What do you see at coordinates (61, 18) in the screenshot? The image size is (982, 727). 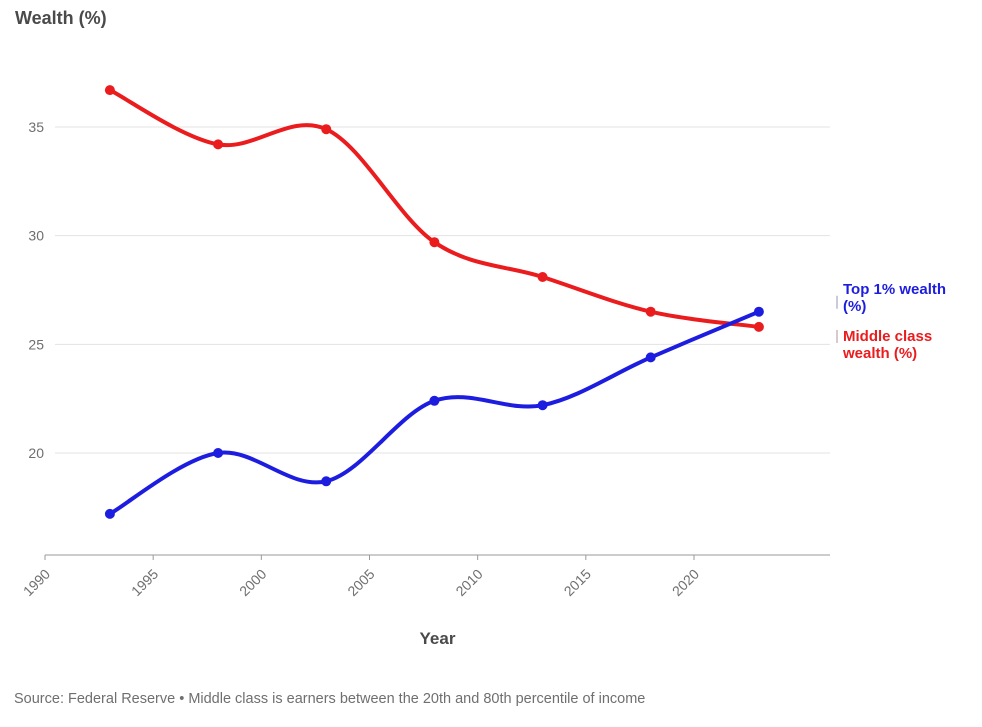 I see `y-axis-title: Wealth (%)` at bounding box center [61, 18].